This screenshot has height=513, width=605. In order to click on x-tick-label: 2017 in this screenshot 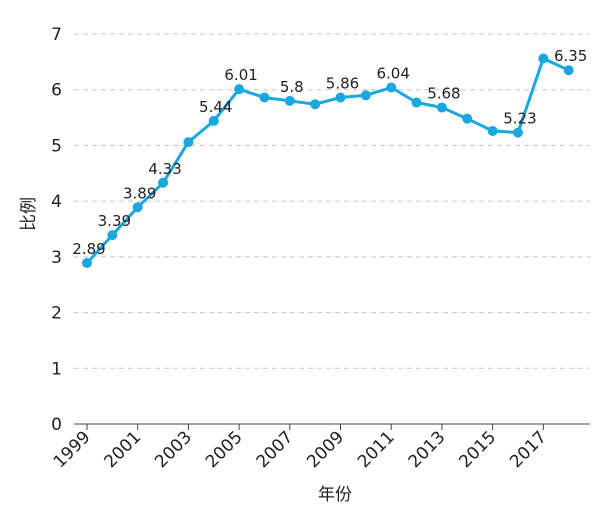, I will do `click(528, 449)`.